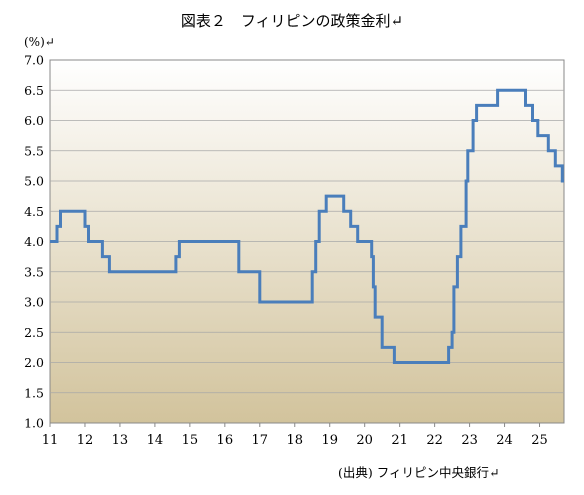 This screenshot has width=584, height=495. Describe the element at coordinates (34, 211) in the screenshot. I see `y-tick-label: 4.5` at that location.